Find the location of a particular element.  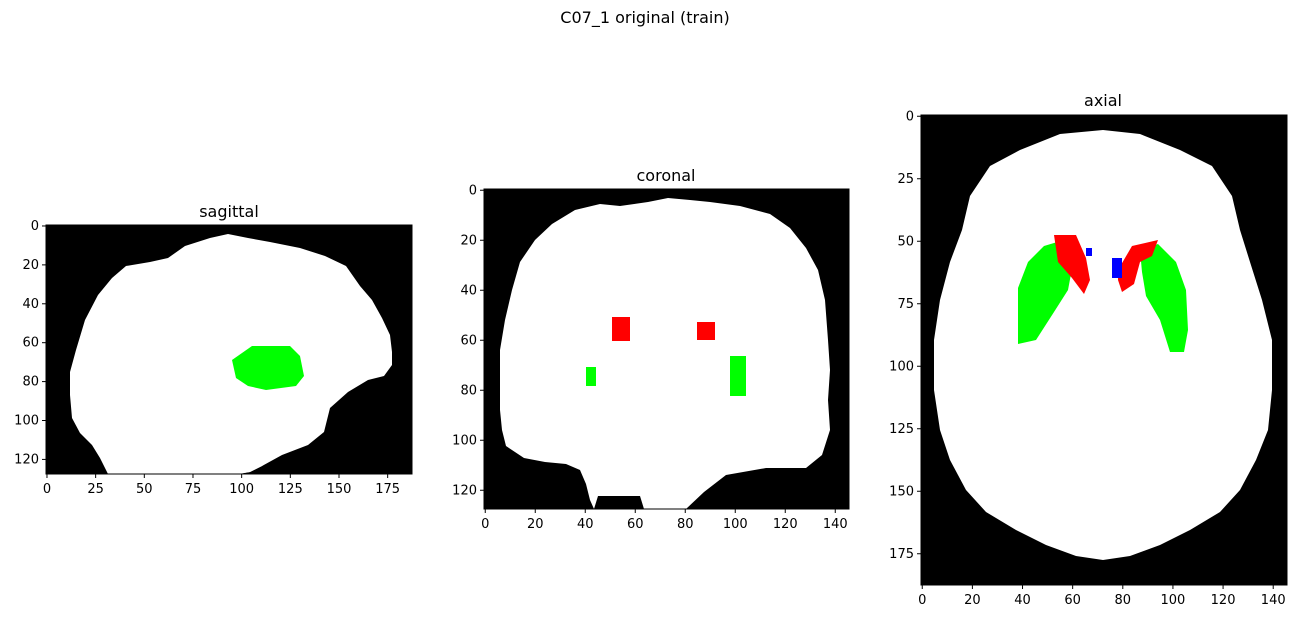

panel-title-sagittal: sagittal is located at coordinates (229, 211).